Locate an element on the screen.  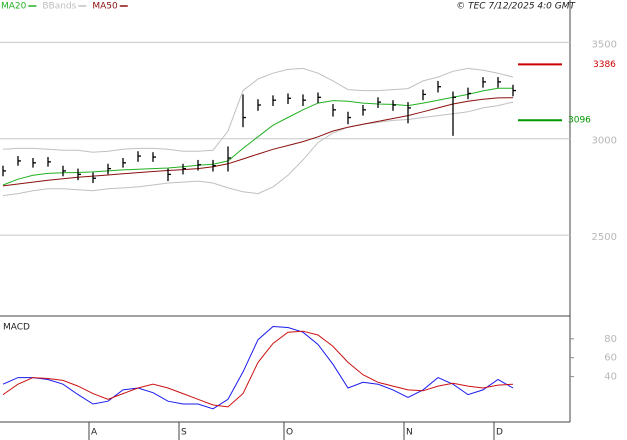
legend-label: MA20 is located at coordinates (14, 7).